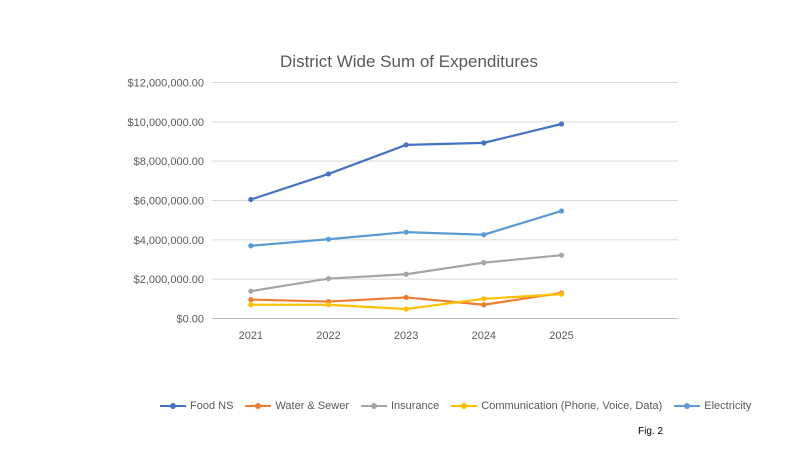  I want to click on y-tick-label: $6,000,000.00, so click(169, 202).